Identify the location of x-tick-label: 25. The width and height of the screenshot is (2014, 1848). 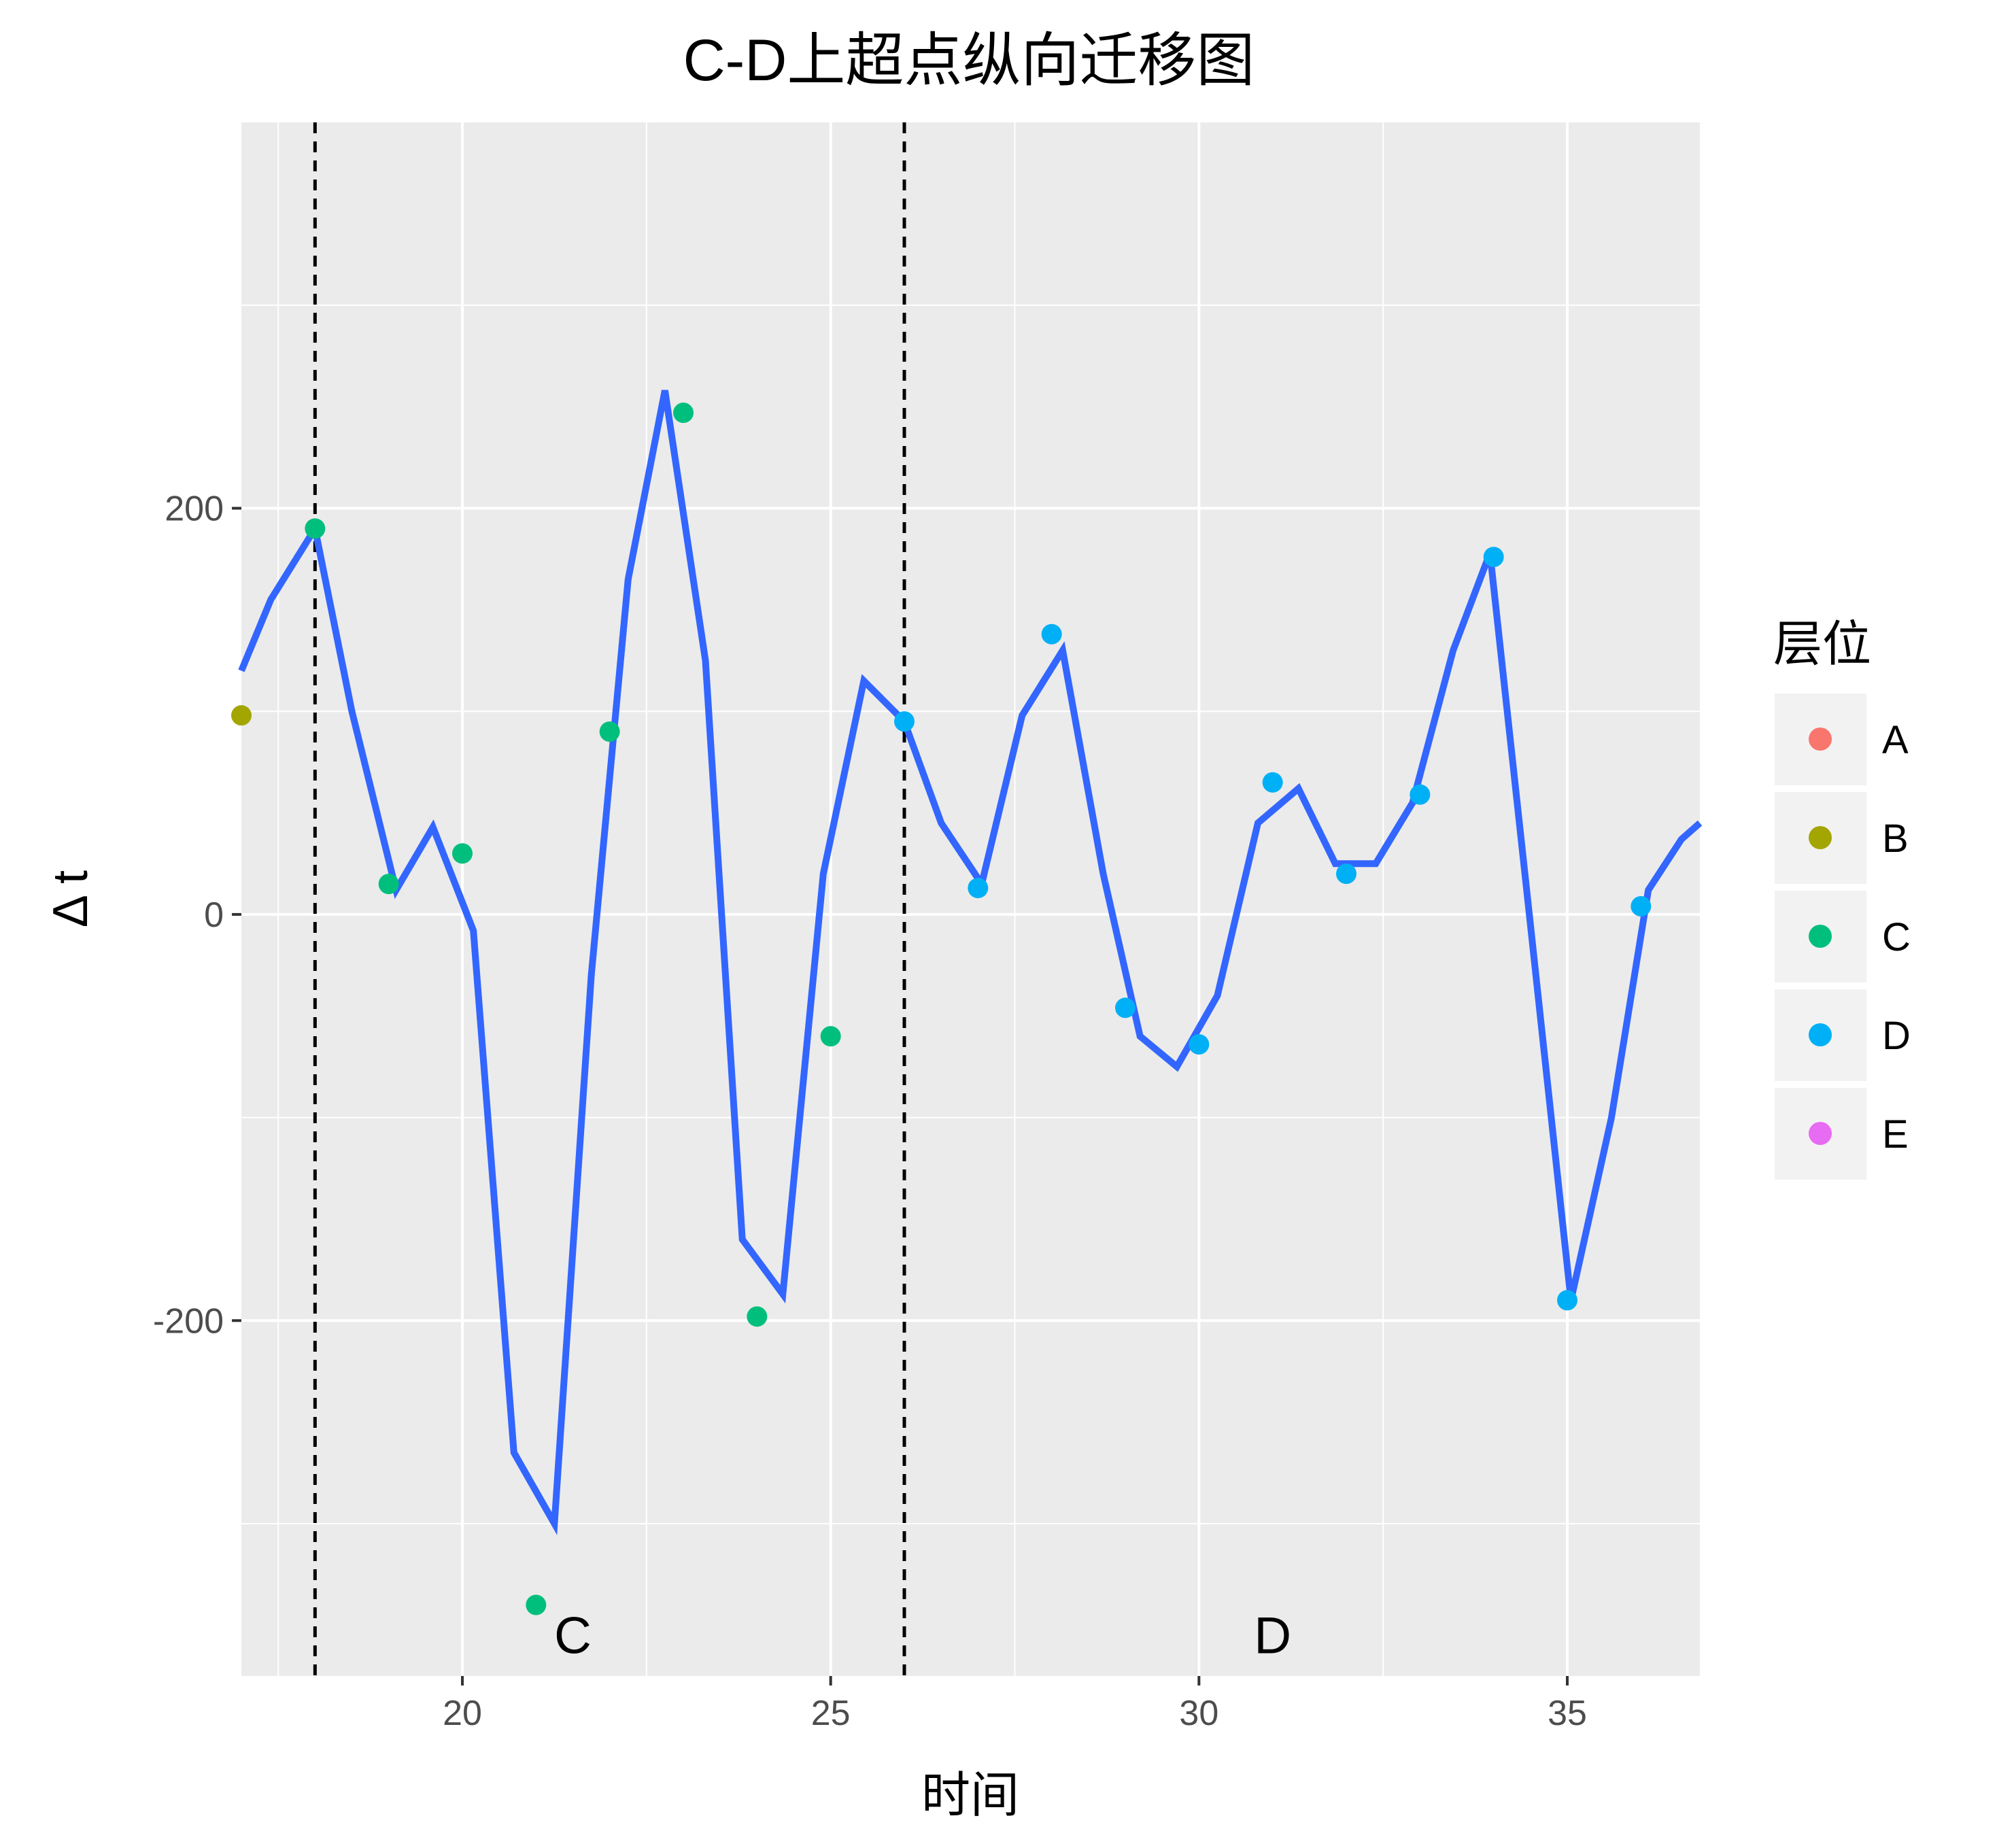
(831, 1713).